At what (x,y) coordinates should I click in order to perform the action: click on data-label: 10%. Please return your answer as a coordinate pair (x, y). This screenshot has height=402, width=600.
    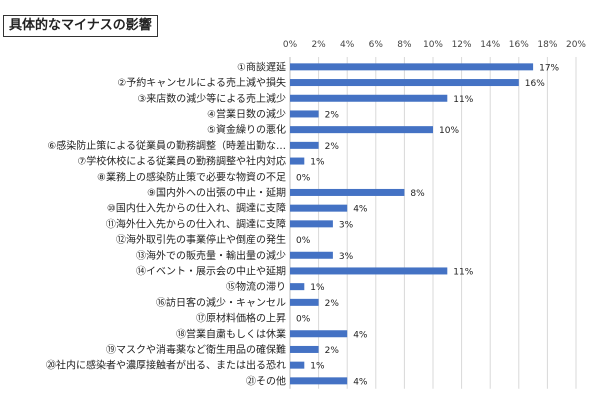
    Looking at the image, I should click on (449, 131).